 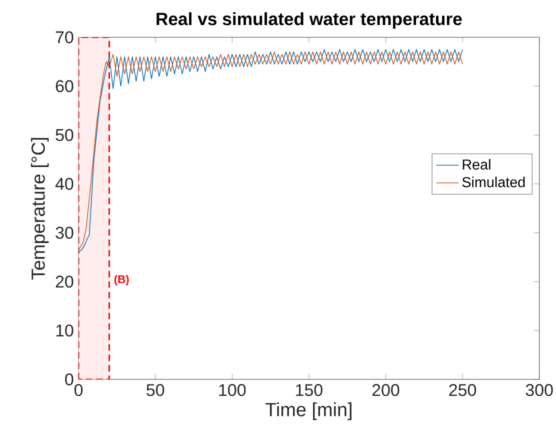 What do you see at coordinates (309, 20) in the screenshot?
I see `chart-title: Real vs simulated water temperature` at bounding box center [309, 20].